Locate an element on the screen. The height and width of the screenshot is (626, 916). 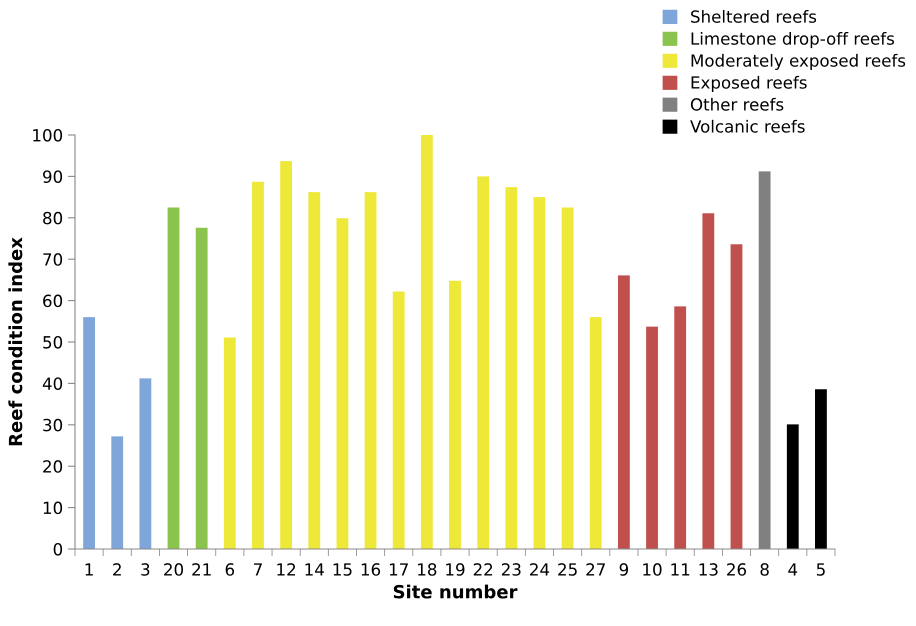
y-tick-label: 70 is located at coordinates (52, 259).